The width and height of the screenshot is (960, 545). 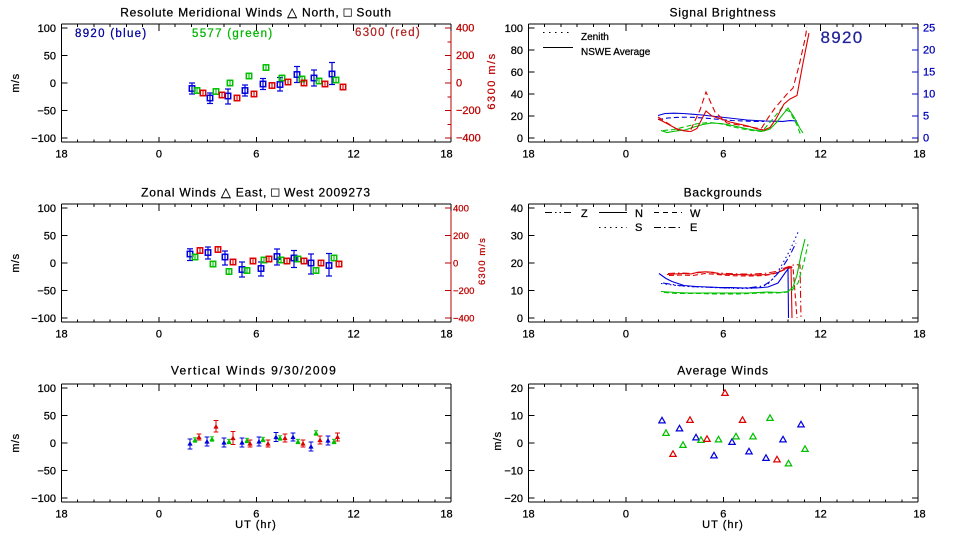 What do you see at coordinates (232, 34) in the screenshot?
I see `svg-text: 5577 (green)` at bounding box center [232, 34].